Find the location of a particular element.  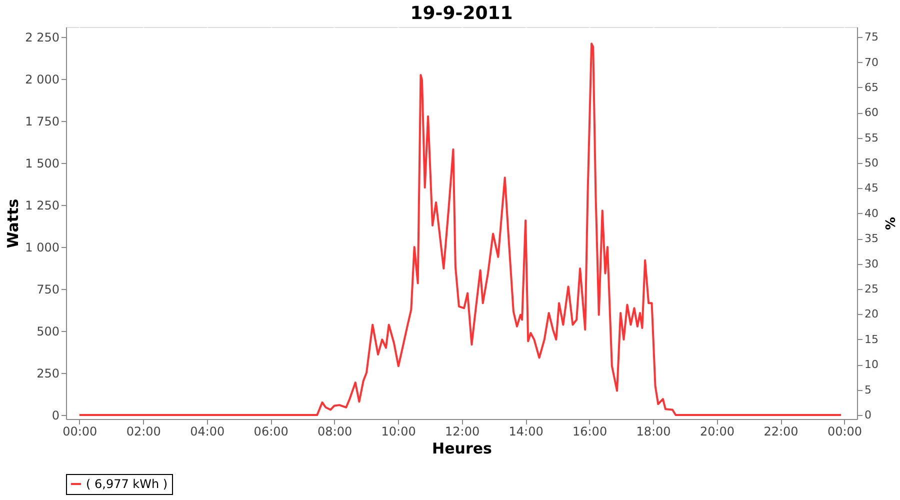

x-tick-label: 18:00 is located at coordinates (653, 431).